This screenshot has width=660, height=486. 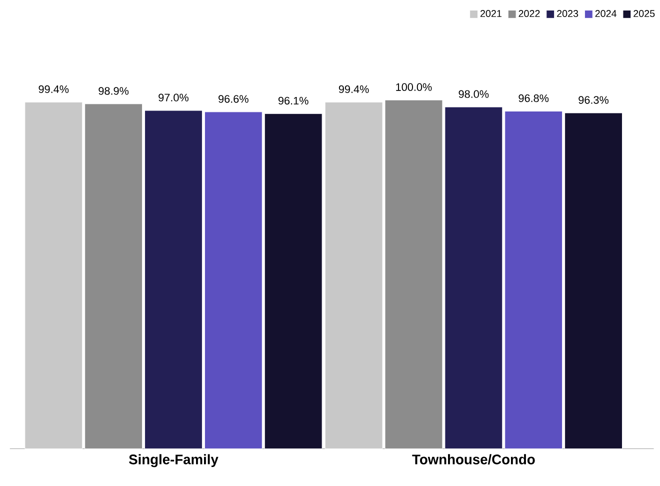 What do you see at coordinates (567, 13) in the screenshot?
I see `legend-label: 2023` at bounding box center [567, 13].